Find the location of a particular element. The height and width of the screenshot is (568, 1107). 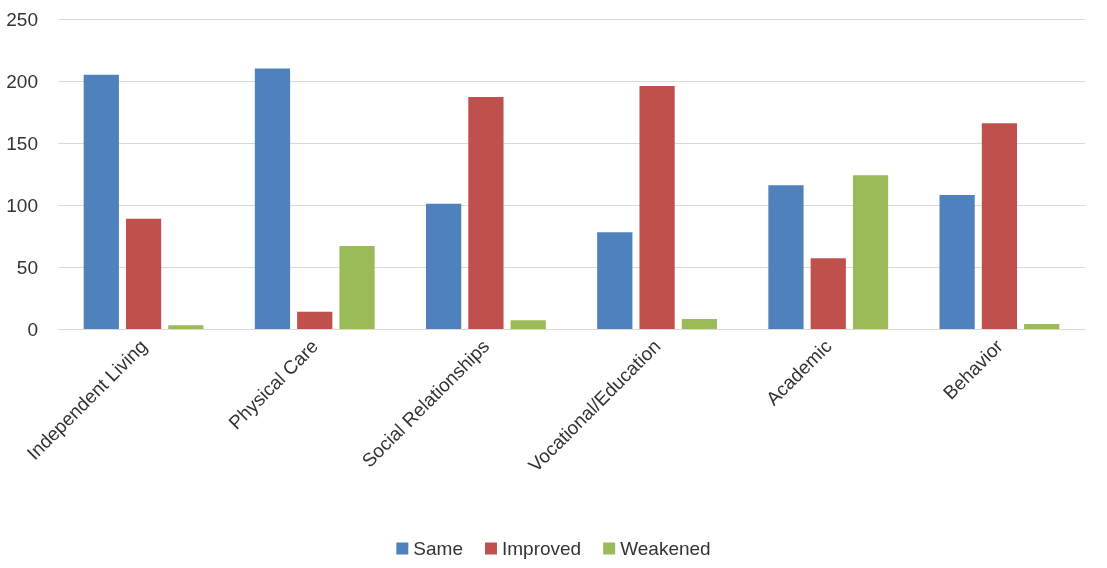

y-tick-label: 250 is located at coordinates (22, 19).